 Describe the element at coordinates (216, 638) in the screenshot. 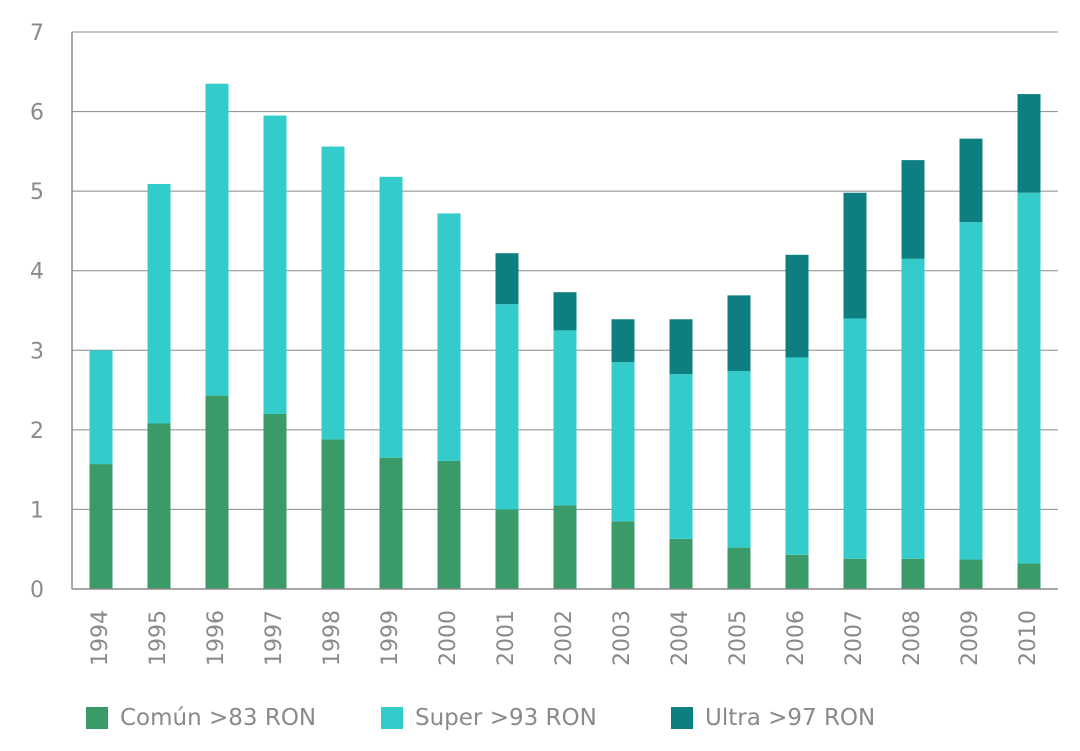

I see `x-tick-label: 1996` at that location.